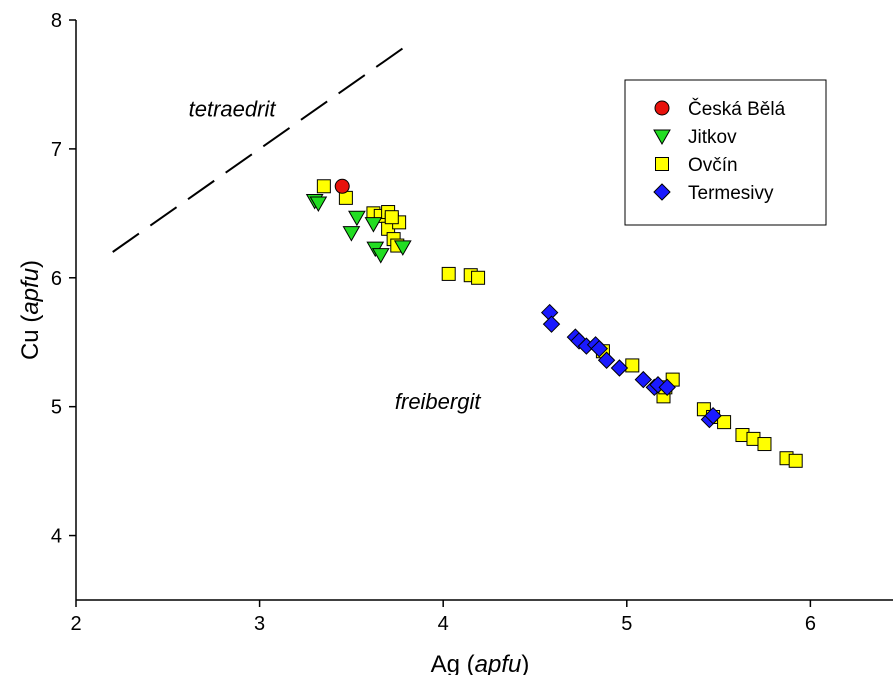 The height and width of the screenshot is (675, 893). Describe the element at coordinates (56, 279) in the screenshot. I see `y-tick-label: 6` at that location.